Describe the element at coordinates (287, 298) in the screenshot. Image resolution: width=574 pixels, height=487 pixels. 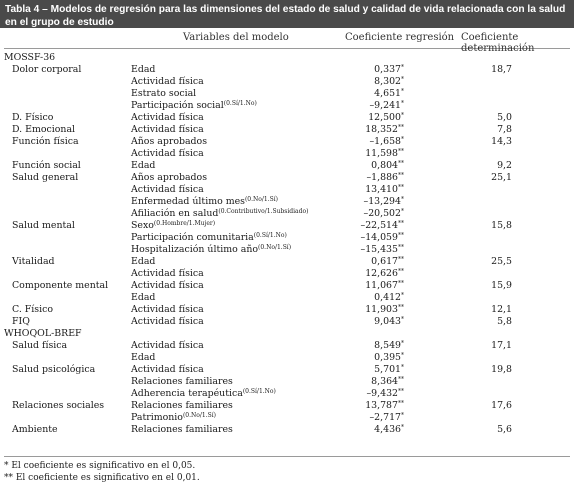
I see `table-row: Edad 0,412*` at that location.